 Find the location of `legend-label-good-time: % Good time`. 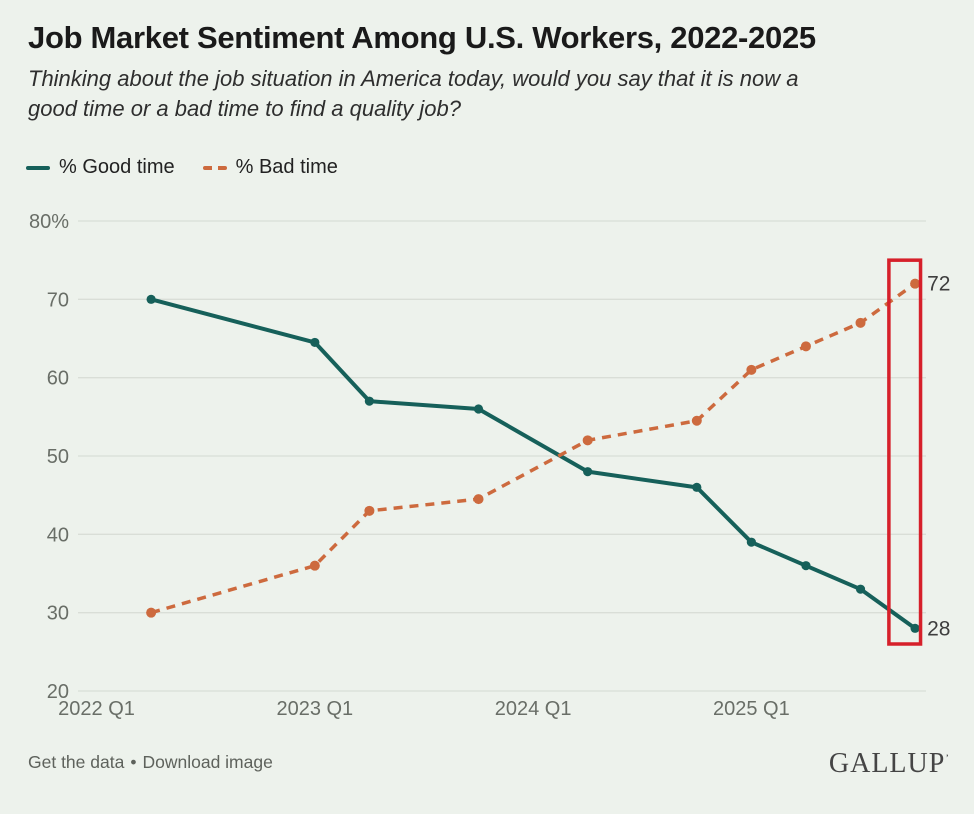

legend-label-good-time: % Good time is located at coordinates (117, 167).